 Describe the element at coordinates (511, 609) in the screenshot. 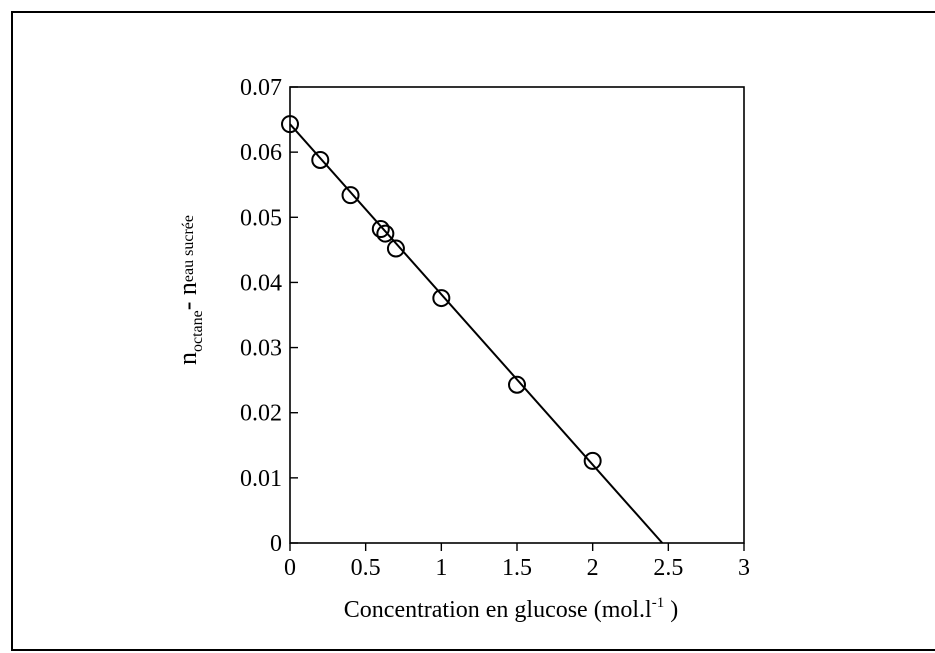

I see `x-axis-label: Concentration en glucose (mol.l-1)` at that location.